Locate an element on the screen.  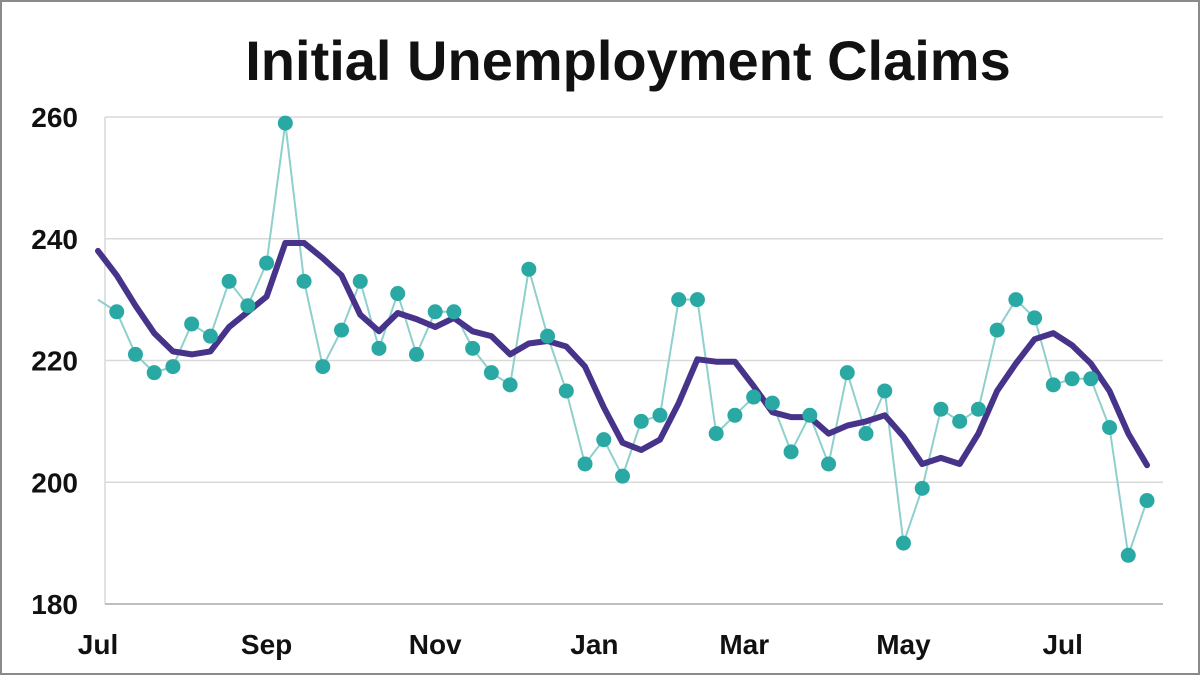
y-tick-label: 200 is located at coordinates (54, 482).